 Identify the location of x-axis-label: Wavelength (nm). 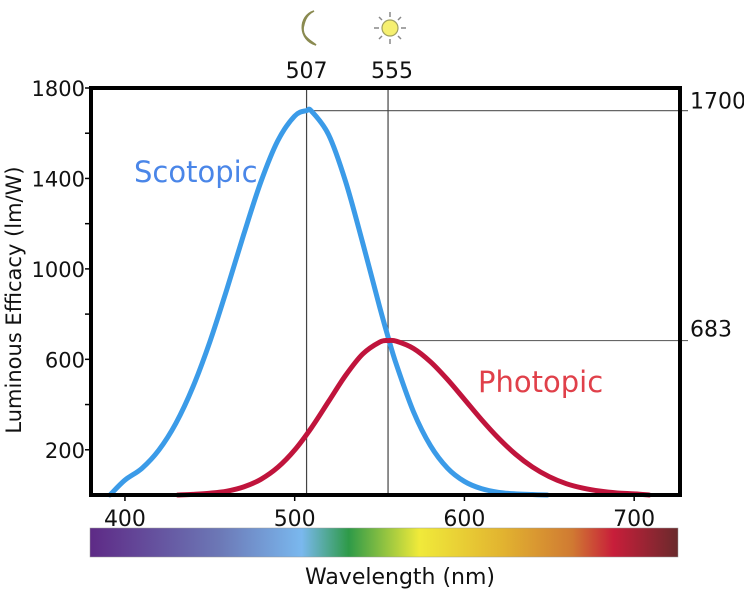
(400, 577).